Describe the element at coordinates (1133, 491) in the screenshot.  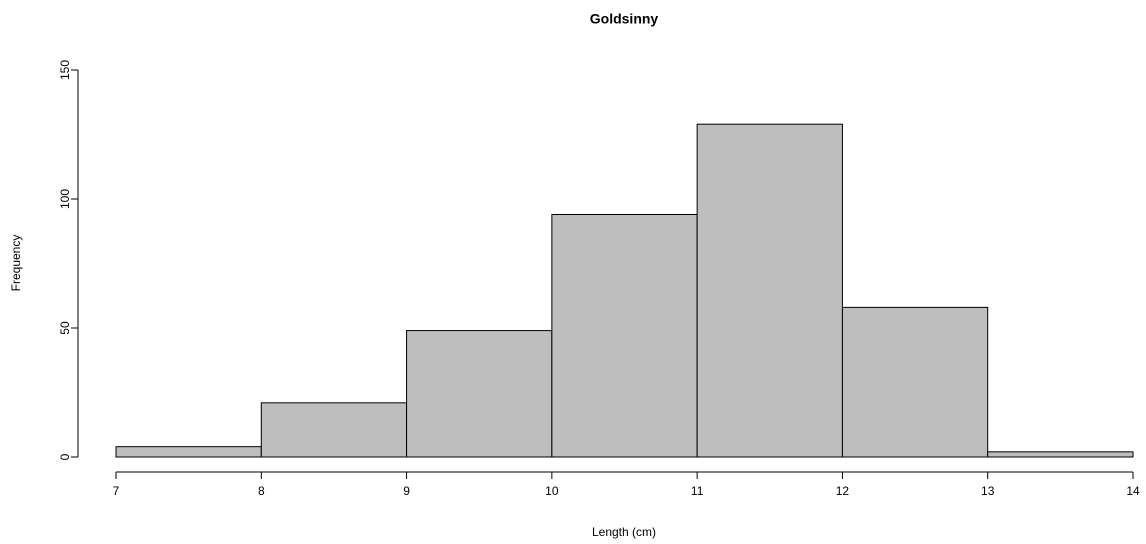
I see `x-tick-label: 14` at that location.